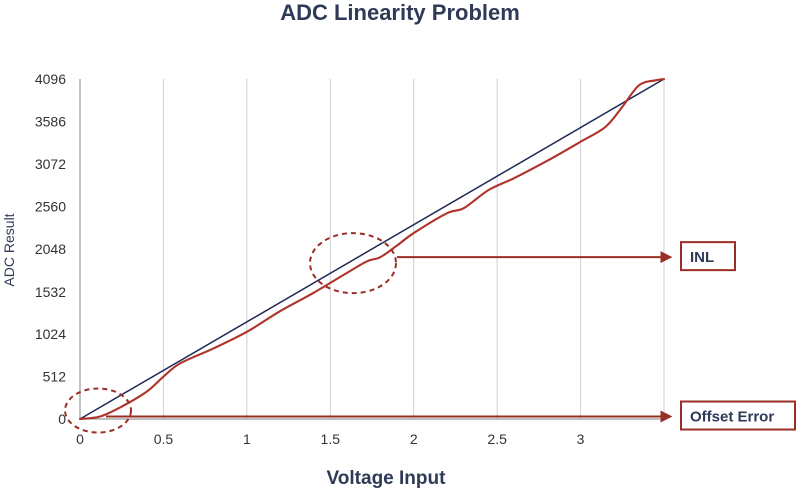  Describe the element at coordinates (247, 439) in the screenshot. I see `x-tick-label: 1` at that location.